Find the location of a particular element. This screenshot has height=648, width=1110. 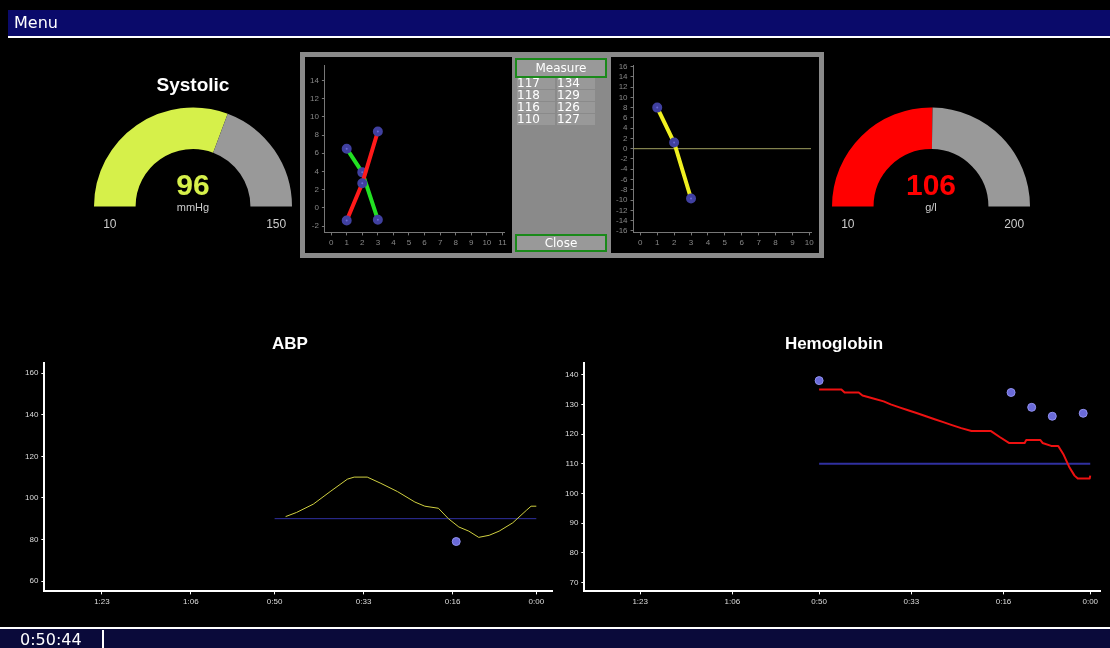

text: 129 is located at coordinates (576, 95).